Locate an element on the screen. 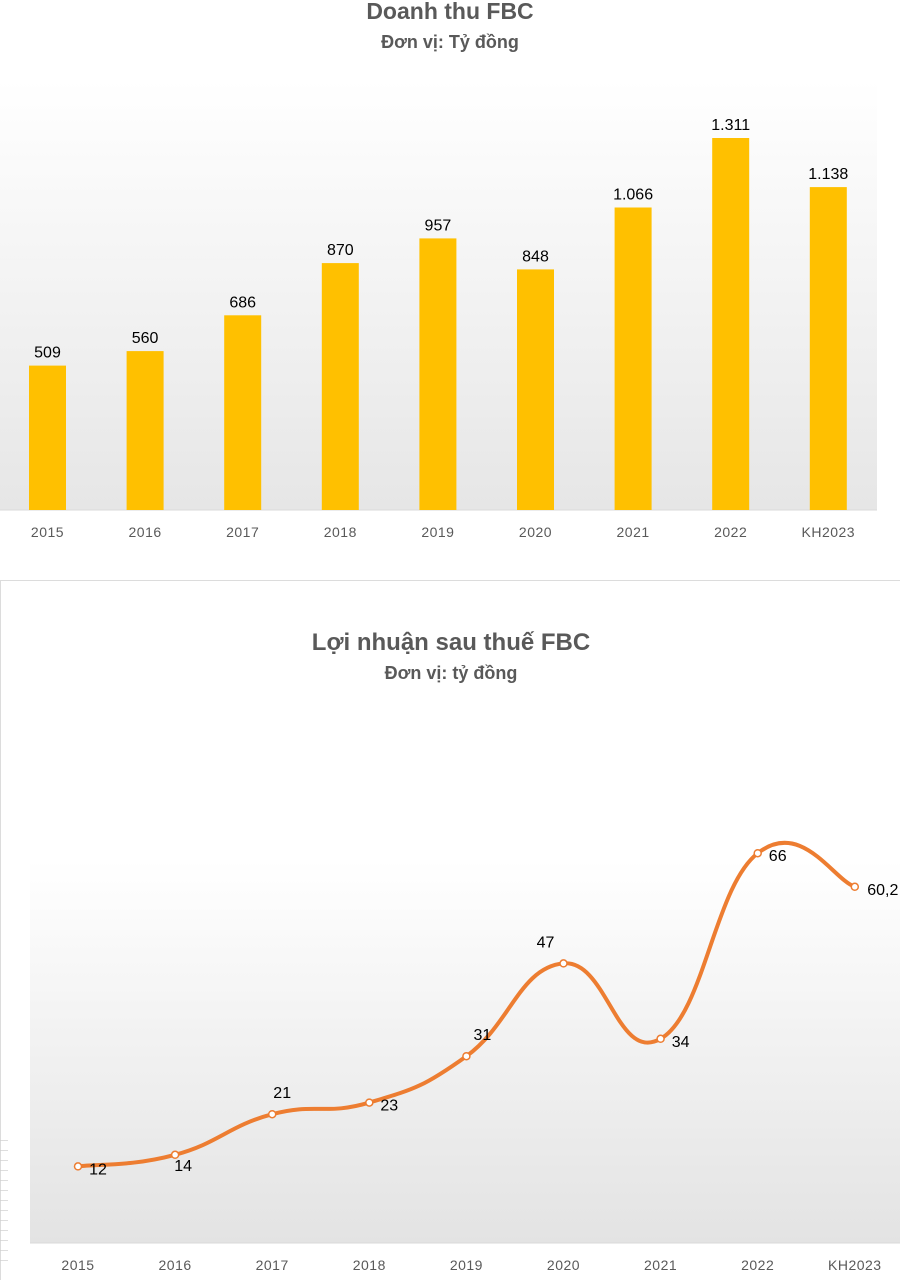 This screenshot has width=900, height=1280. data-label: 34 is located at coordinates (681, 1042).